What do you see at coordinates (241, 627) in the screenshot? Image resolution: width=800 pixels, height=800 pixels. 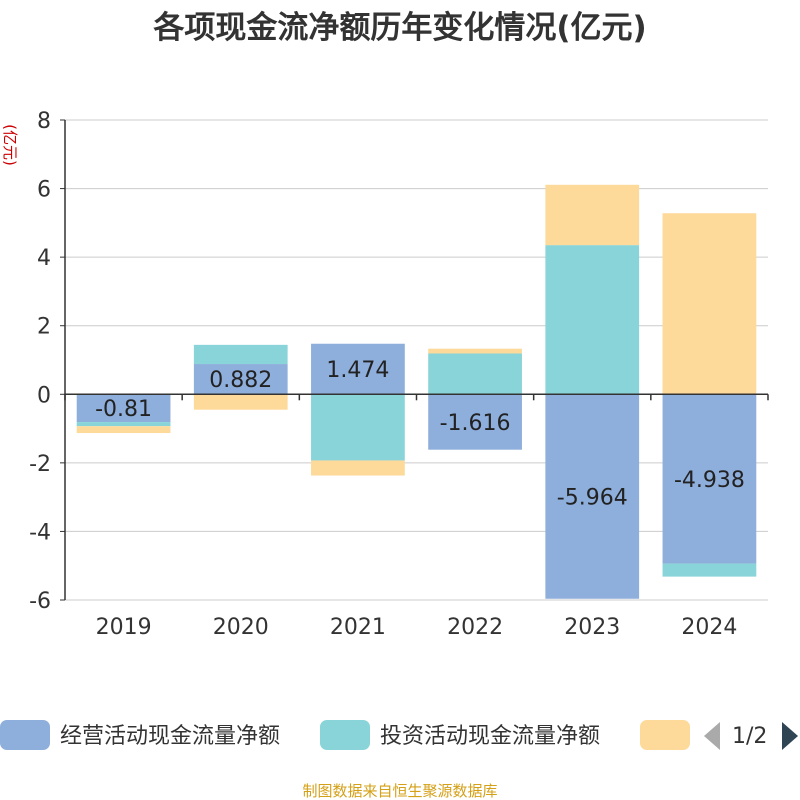 I see `x-tick-label: 2020` at bounding box center [241, 627].